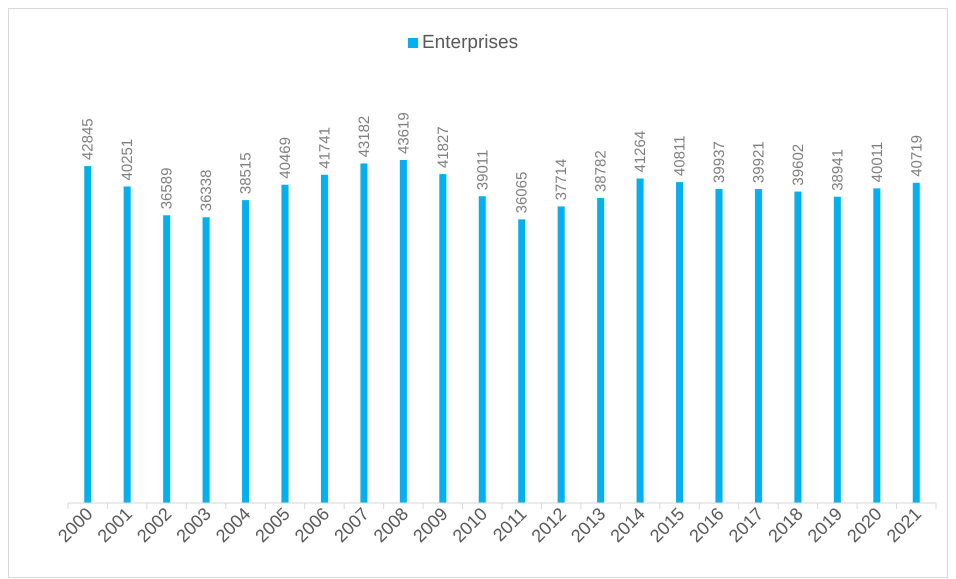 The width and height of the screenshot is (956, 579). Describe the element at coordinates (837, 170) in the screenshot. I see `data-label: 38941` at that location.